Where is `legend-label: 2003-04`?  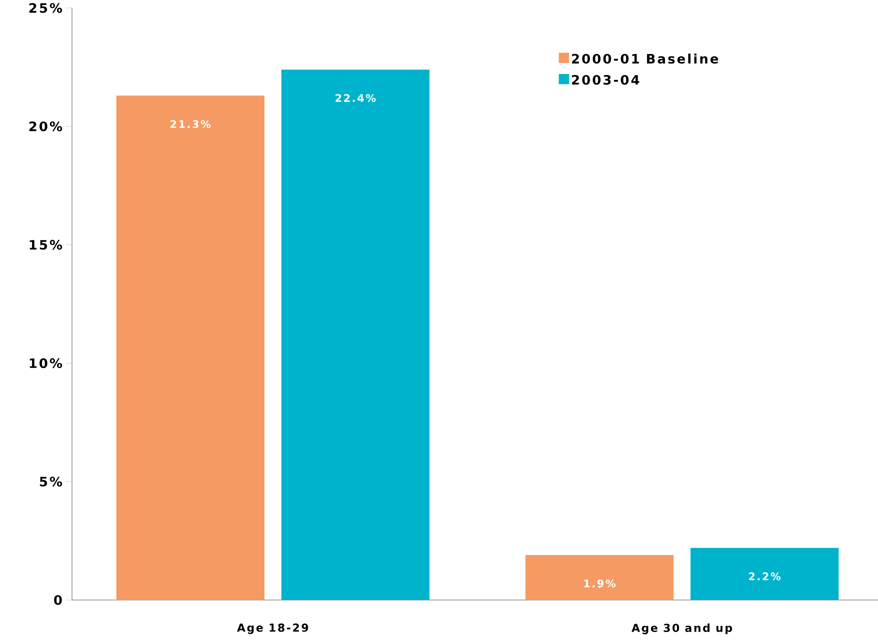 legend-label: 2003-04 is located at coordinates (606, 79).